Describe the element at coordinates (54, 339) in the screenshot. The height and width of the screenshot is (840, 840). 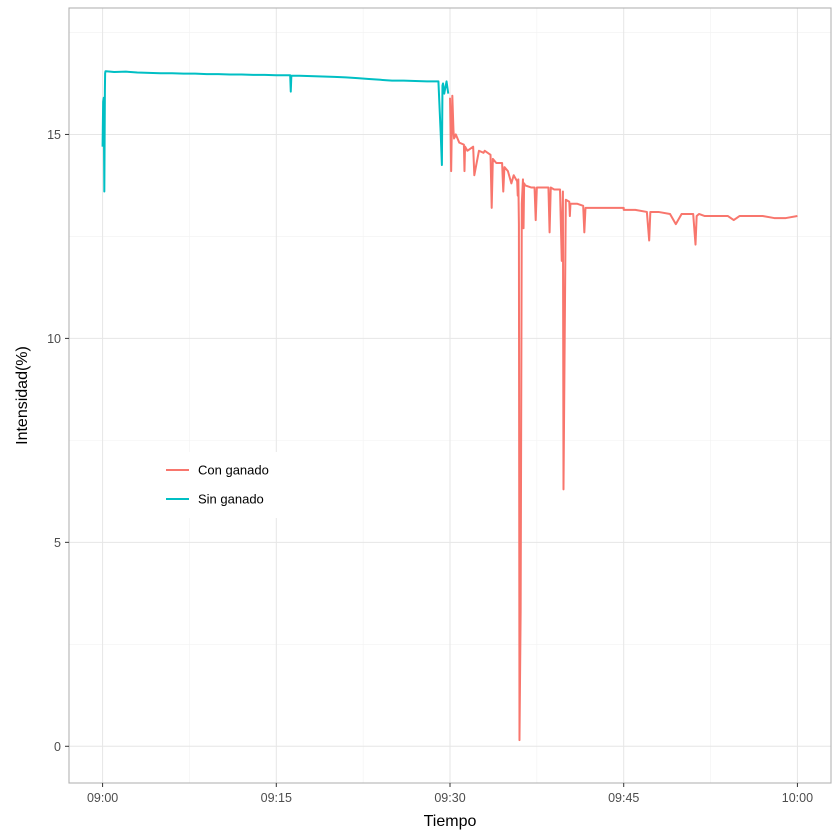
I see `y-tick-label: 10` at that location.